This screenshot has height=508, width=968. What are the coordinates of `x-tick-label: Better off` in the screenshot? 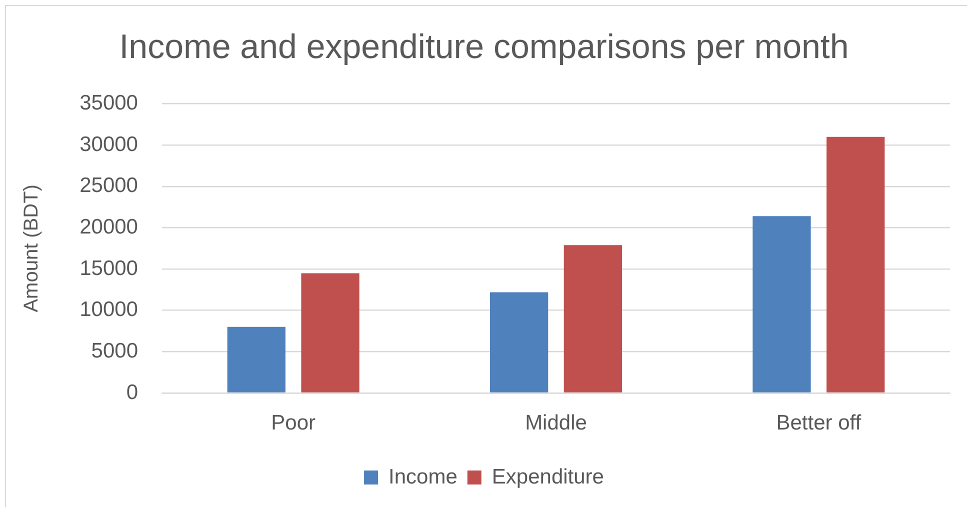 It's located at (819, 422).